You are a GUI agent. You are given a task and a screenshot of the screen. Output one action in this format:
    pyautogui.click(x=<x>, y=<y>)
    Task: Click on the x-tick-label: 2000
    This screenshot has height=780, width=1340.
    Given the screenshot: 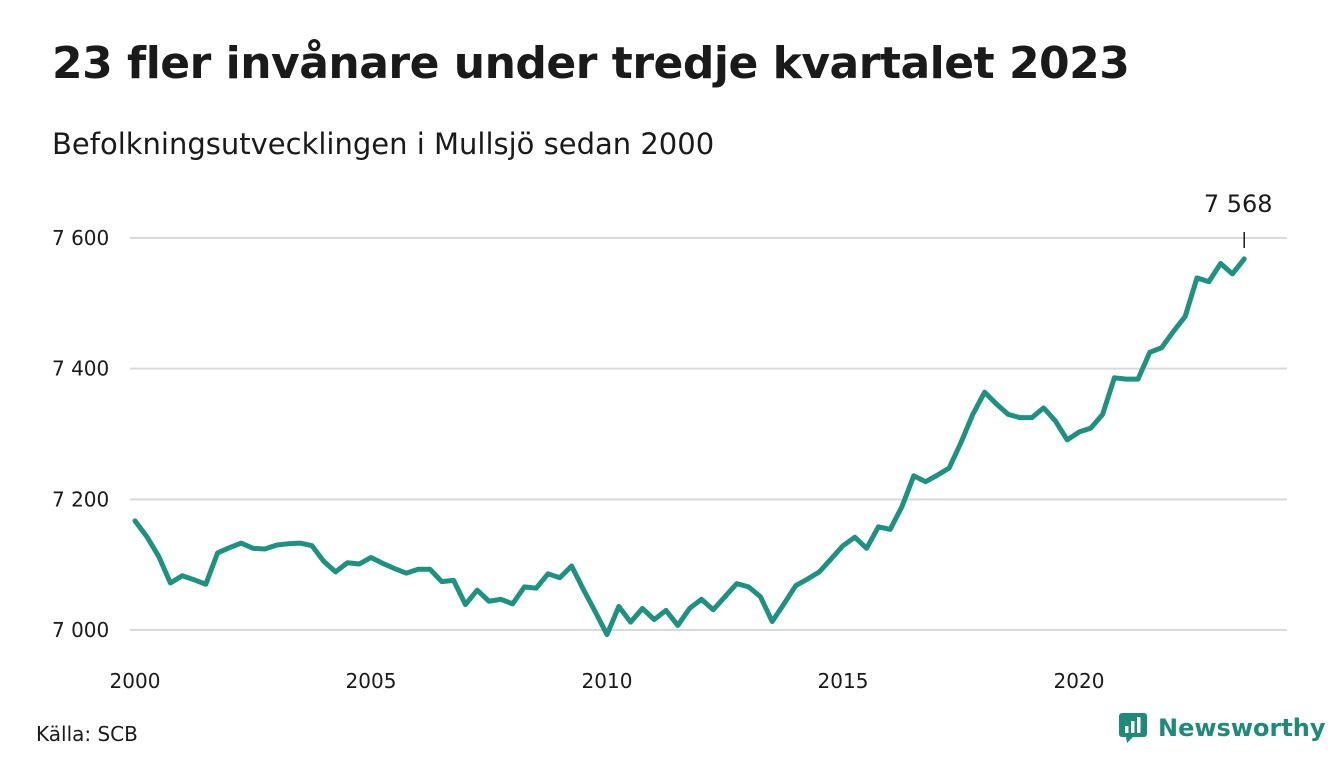 What is the action you would take?
    pyautogui.click(x=135, y=681)
    